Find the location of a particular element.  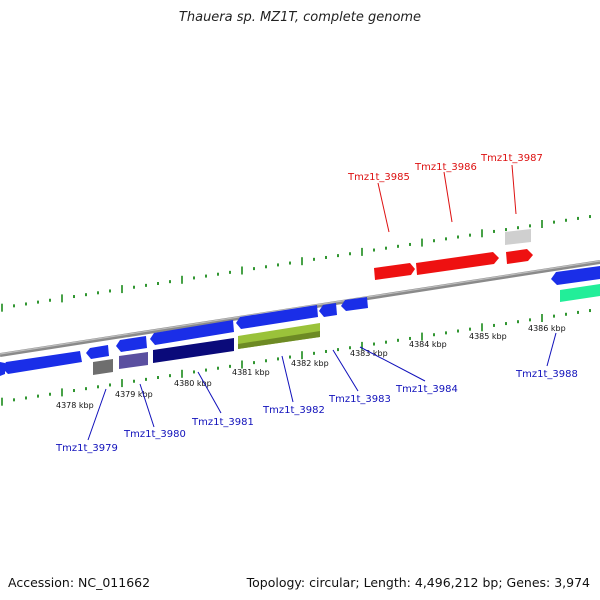

gene-label-3986: Tmz1t_3986 is located at coordinates (445, 167).